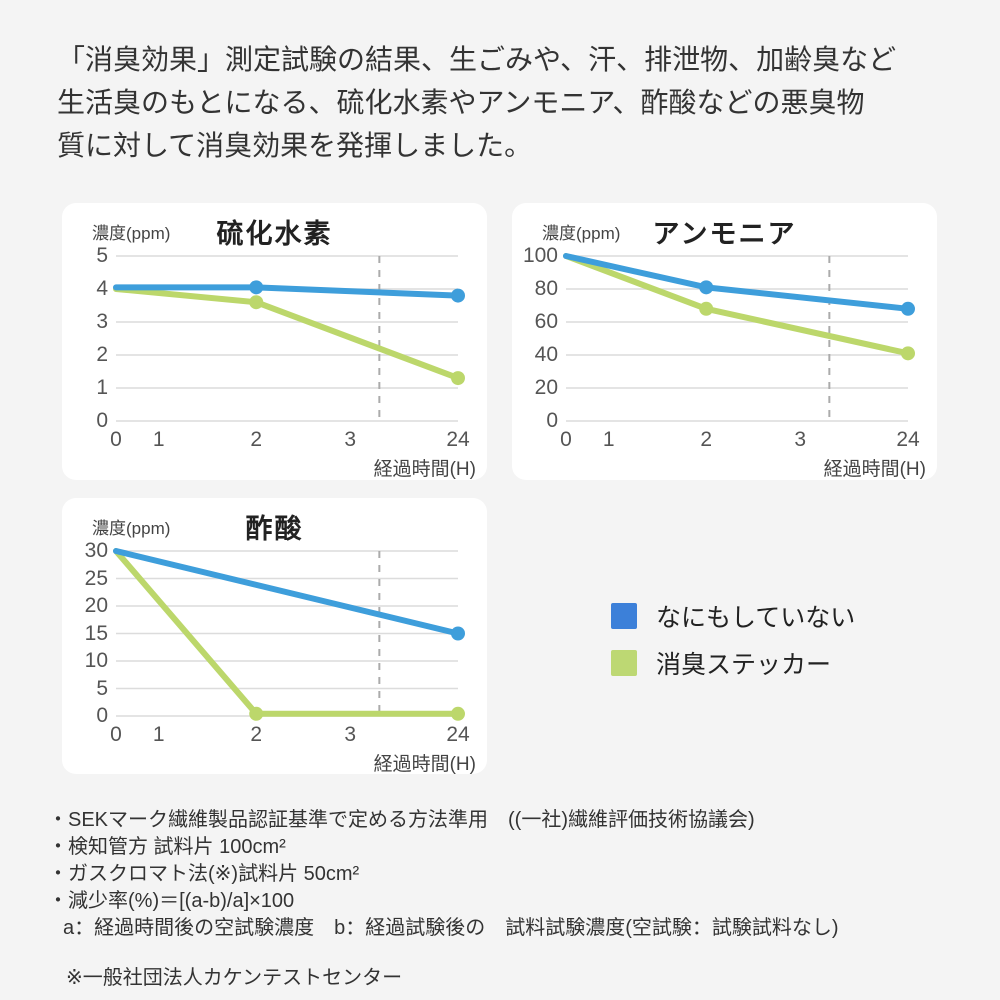 The width and height of the screenshot is (1000, 1000). Describe the element at coordinates (102, 321) in the screenshot. I see `y-axis-tick-label: 3` at that location.